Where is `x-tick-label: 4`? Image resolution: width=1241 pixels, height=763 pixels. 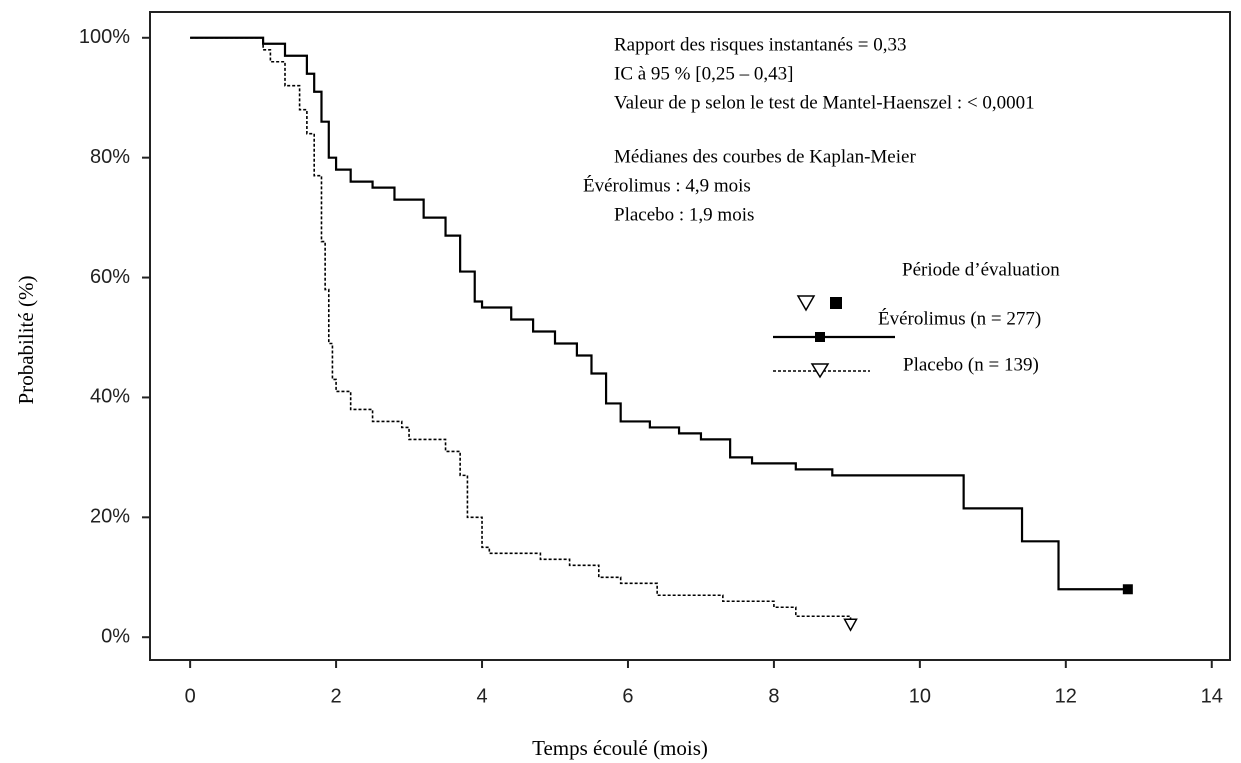
x-tick-label: 4 is located at coordinates (481, 696).